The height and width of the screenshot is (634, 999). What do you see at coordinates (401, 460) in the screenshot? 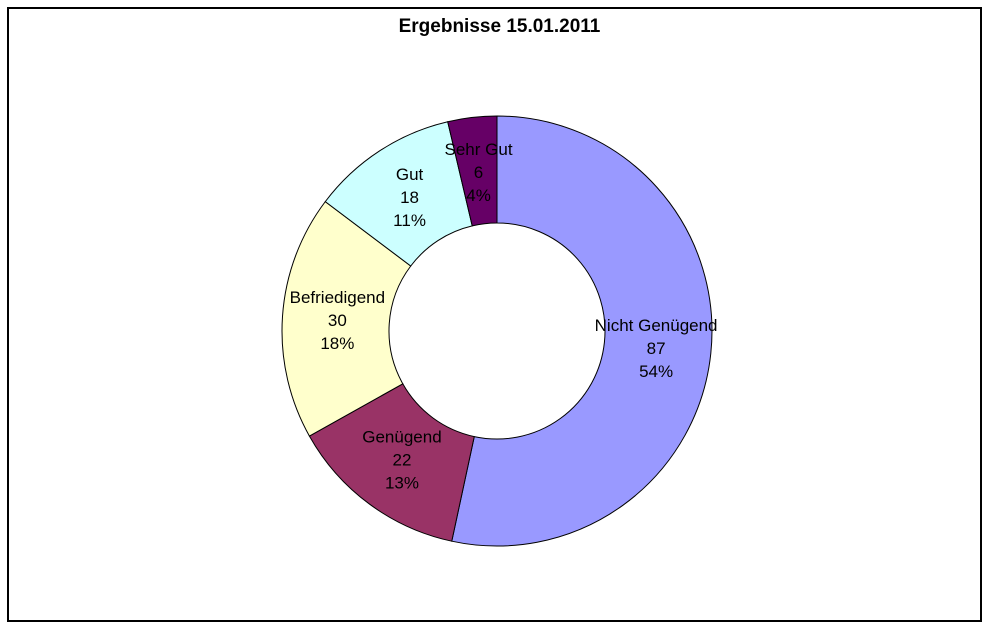
I see `segment-label-gen-gend: Genügend 22 13%` at bounding box center [401, 460].